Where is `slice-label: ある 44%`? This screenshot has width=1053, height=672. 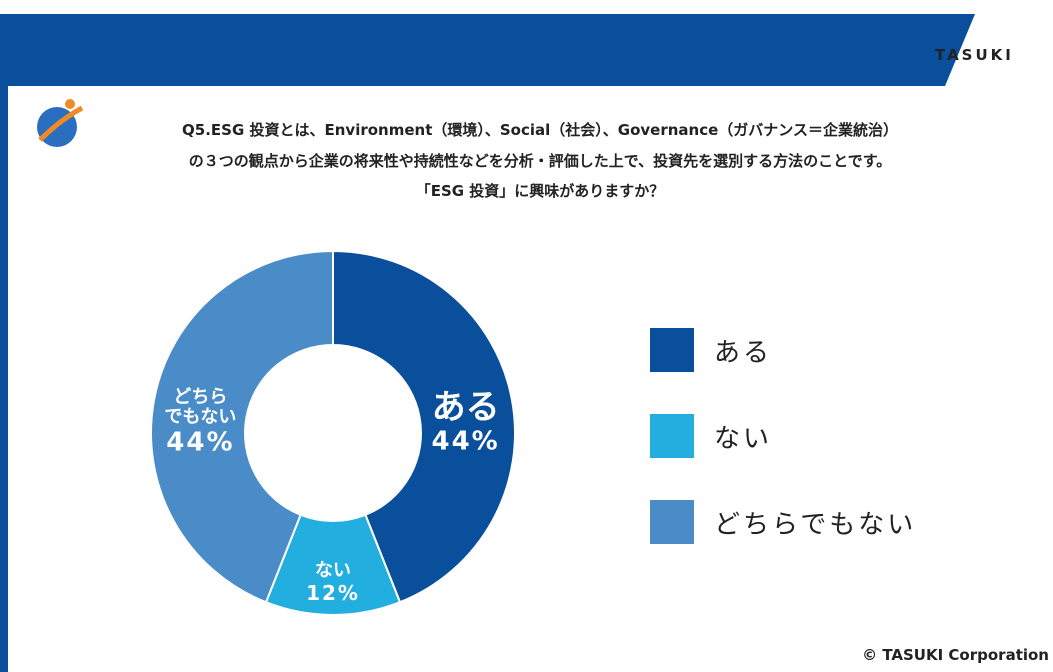 slice-label: ある 44% is located at coordinates (465, 422).